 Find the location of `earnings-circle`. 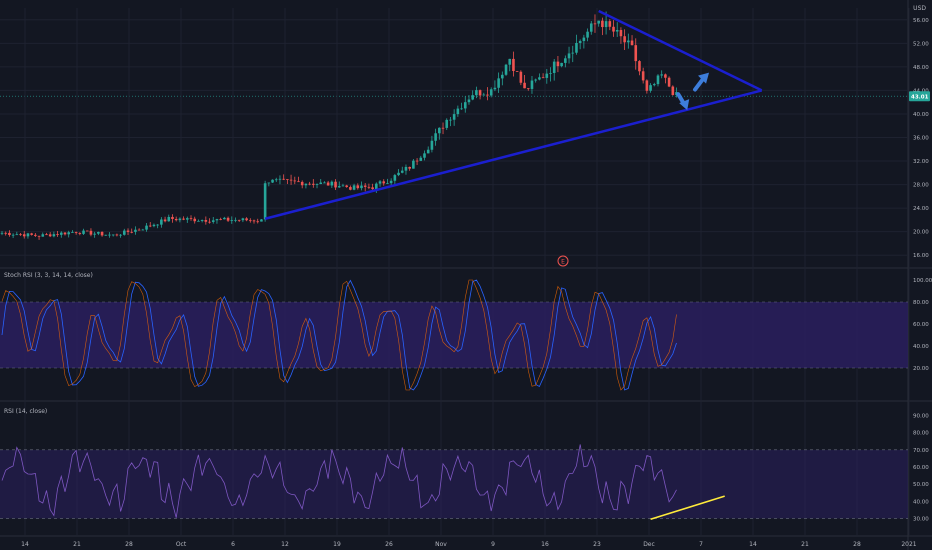

earnings-circle is located at coordinates (563, 261).